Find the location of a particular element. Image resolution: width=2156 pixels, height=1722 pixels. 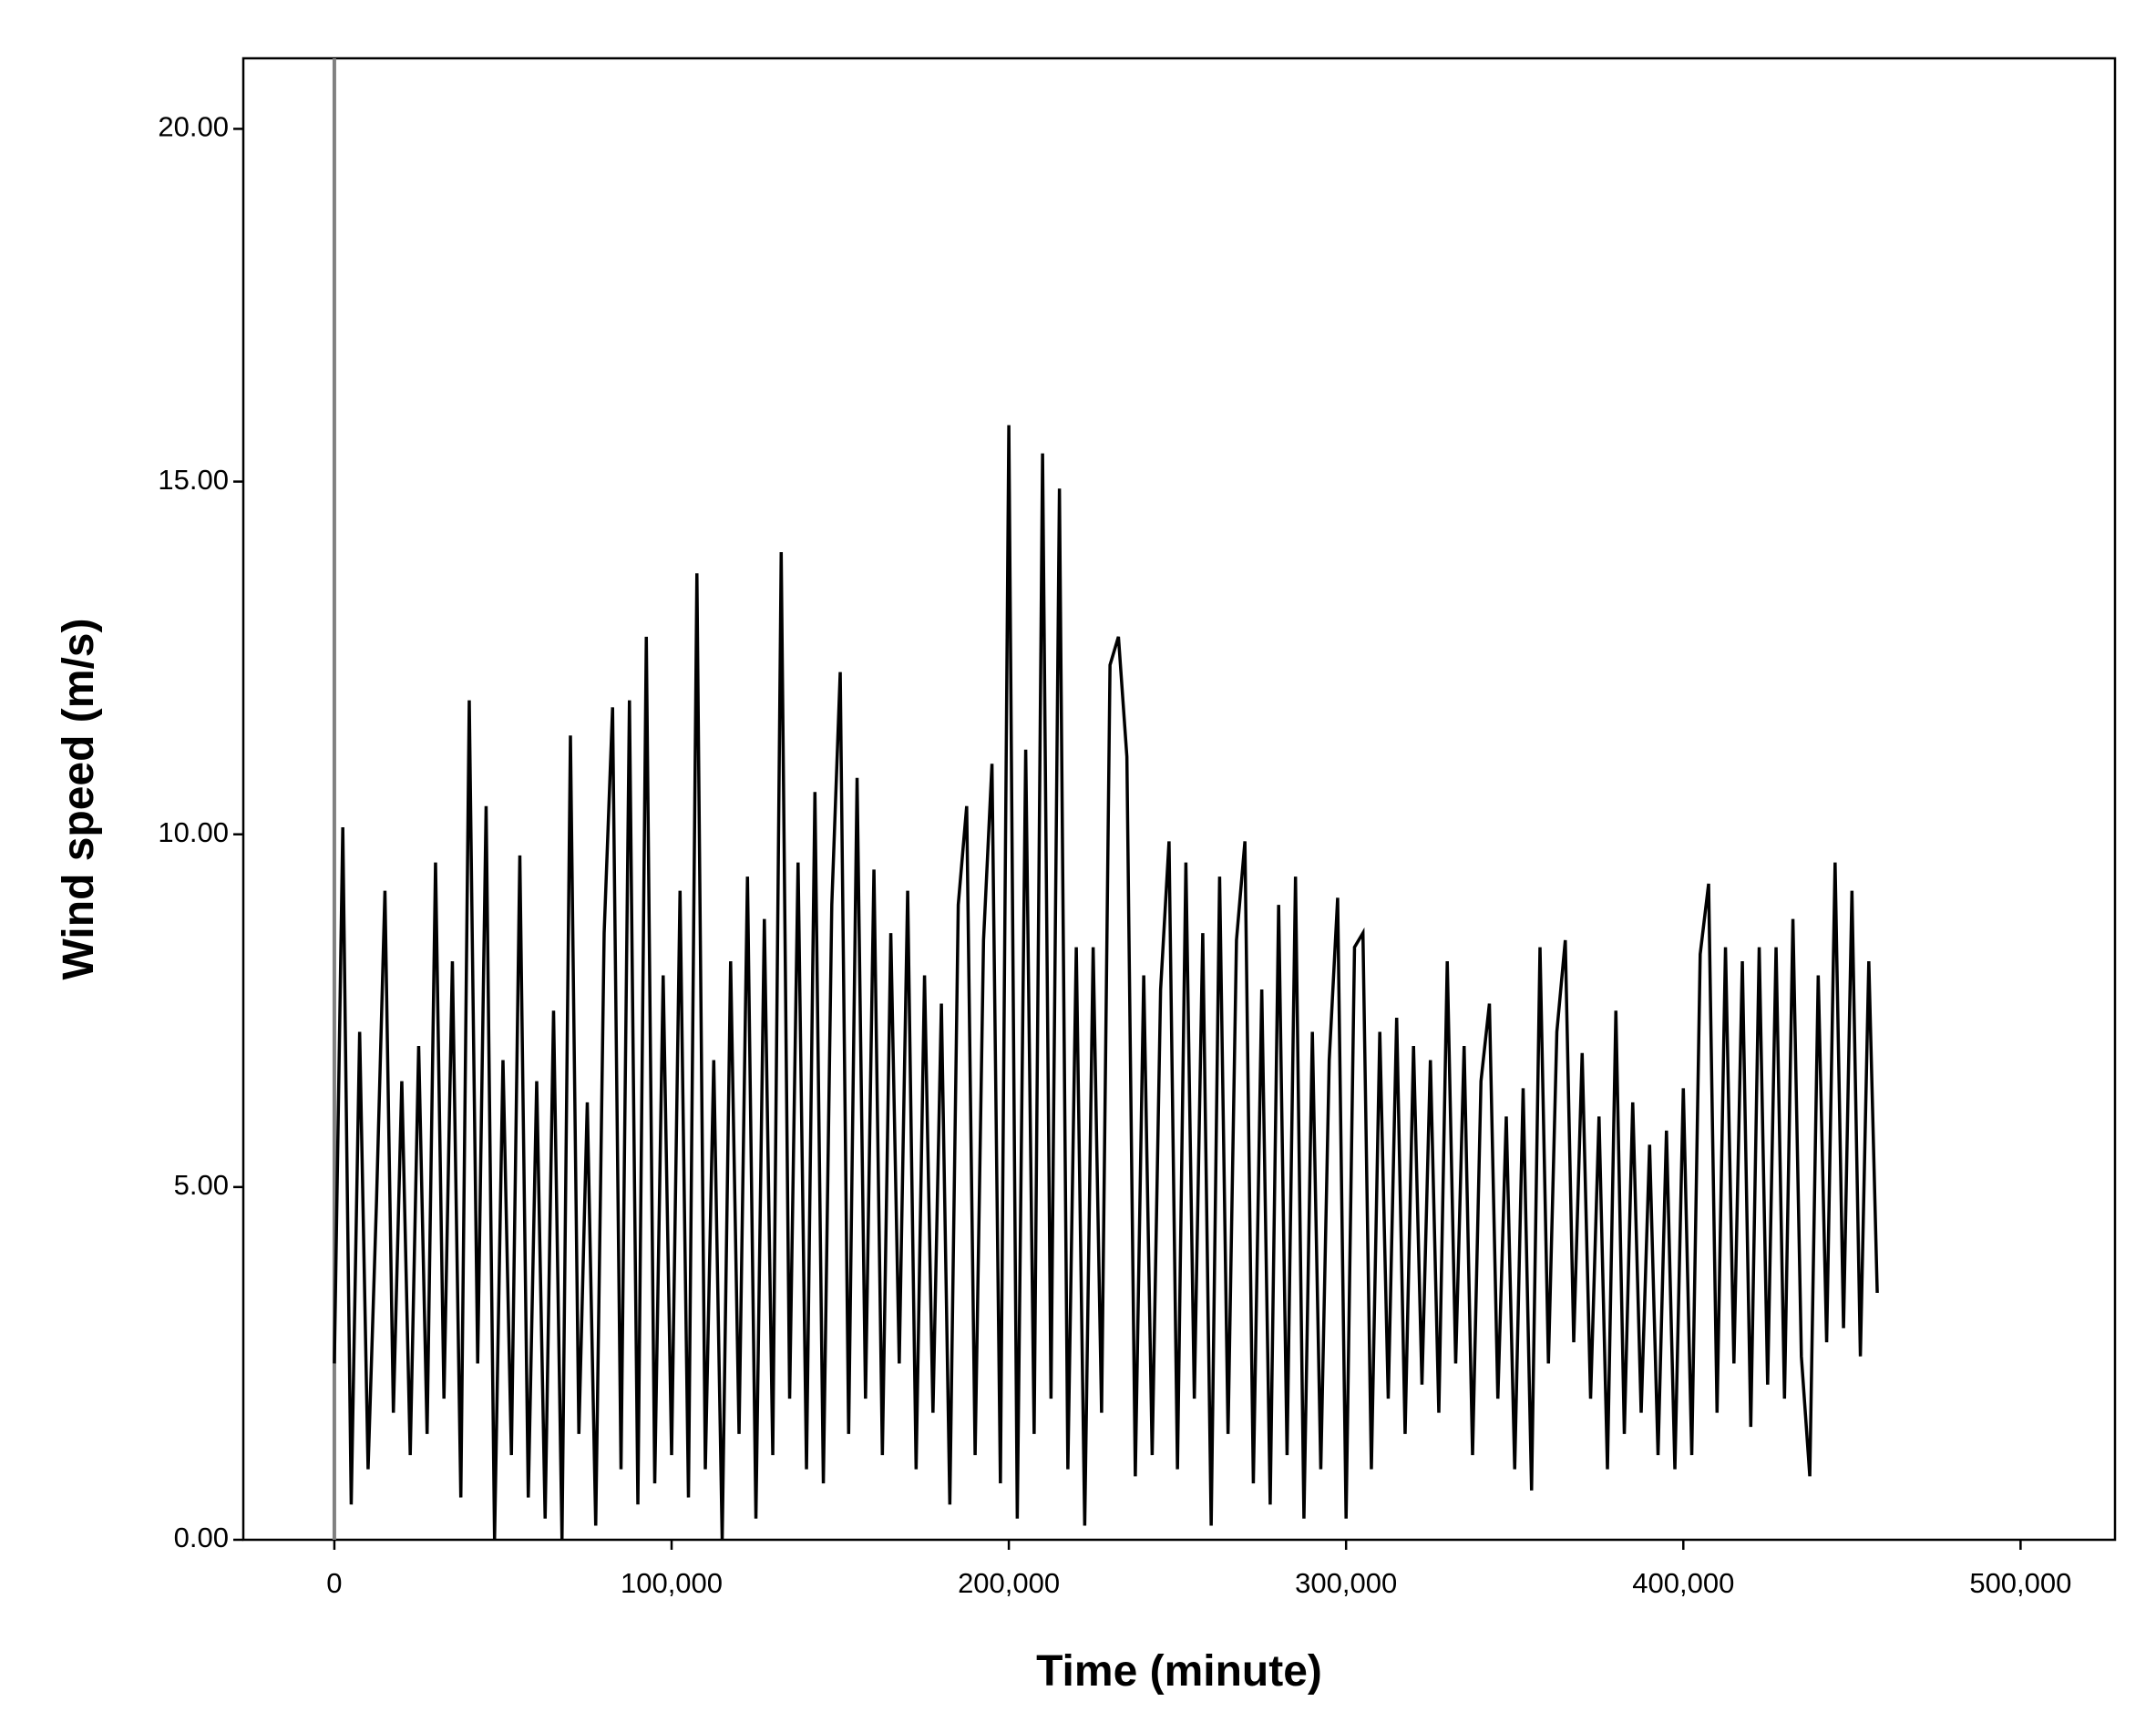

x-tick-label: 100,000 is located at coordinates (672, 1583).